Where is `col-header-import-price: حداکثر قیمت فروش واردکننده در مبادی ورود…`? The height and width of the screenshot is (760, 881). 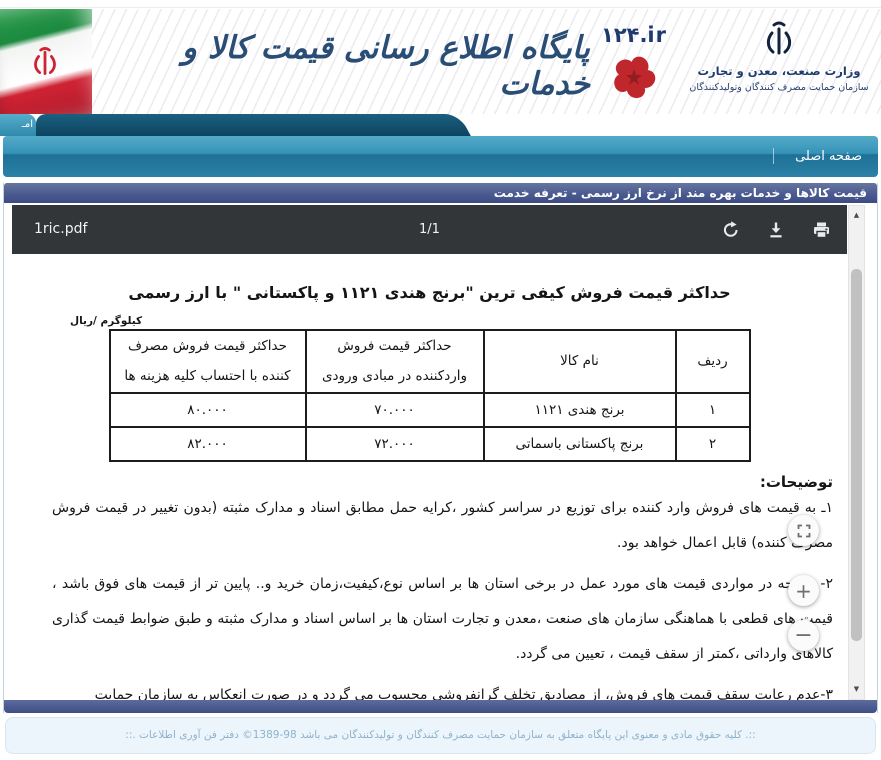 col-header-import-price: حداکثر قیمت فروش واردکننده در مبادی ورود… is located at coordinates (394, 361).